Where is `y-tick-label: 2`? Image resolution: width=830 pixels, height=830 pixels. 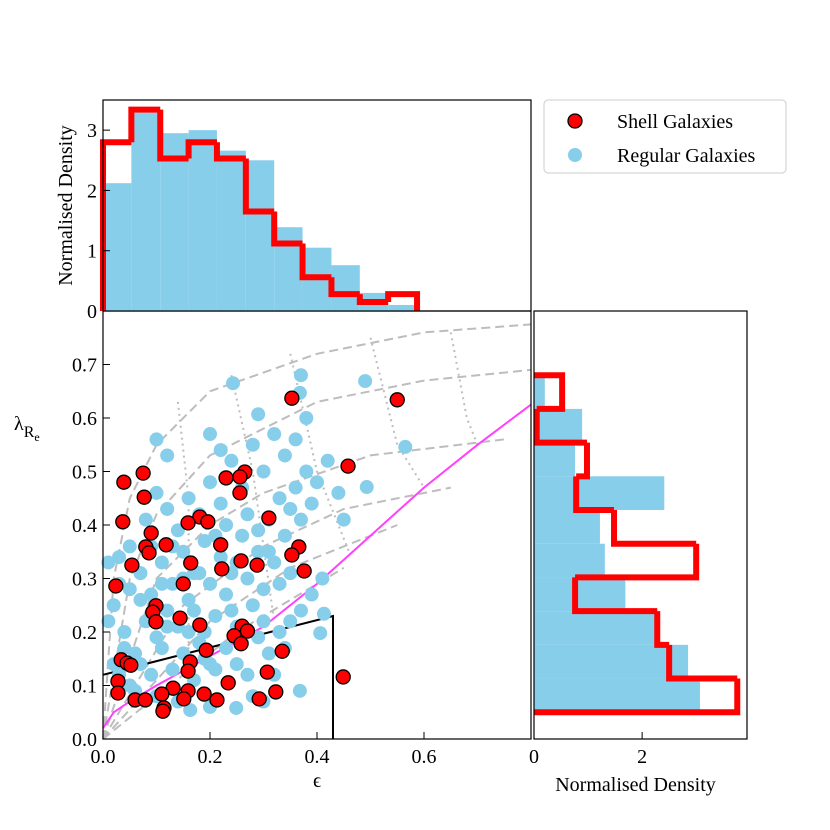
y-tick-label: 2 is located at coordinates (92, 191).